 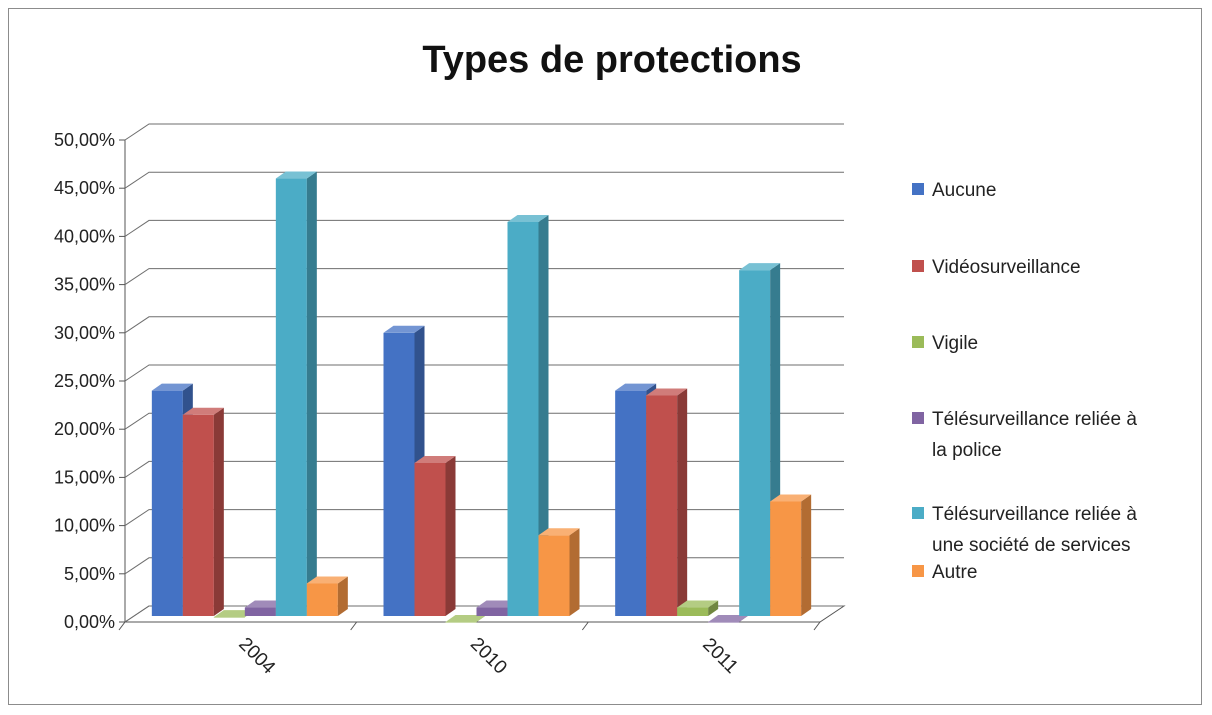 I want to click on y-tick-label: 40,00%, so click(x=84, y=236).